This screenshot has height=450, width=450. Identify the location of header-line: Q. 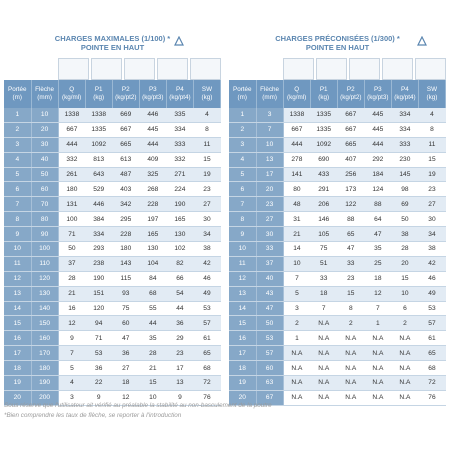
(297, 89).